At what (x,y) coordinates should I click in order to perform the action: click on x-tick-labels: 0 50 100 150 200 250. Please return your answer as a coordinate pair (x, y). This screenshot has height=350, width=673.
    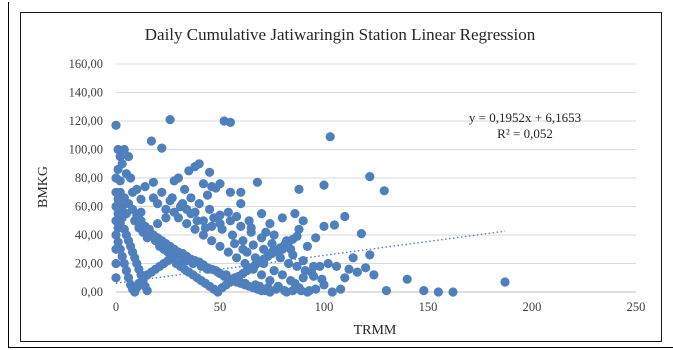
    Looking at the image, I should click on (379, 307).